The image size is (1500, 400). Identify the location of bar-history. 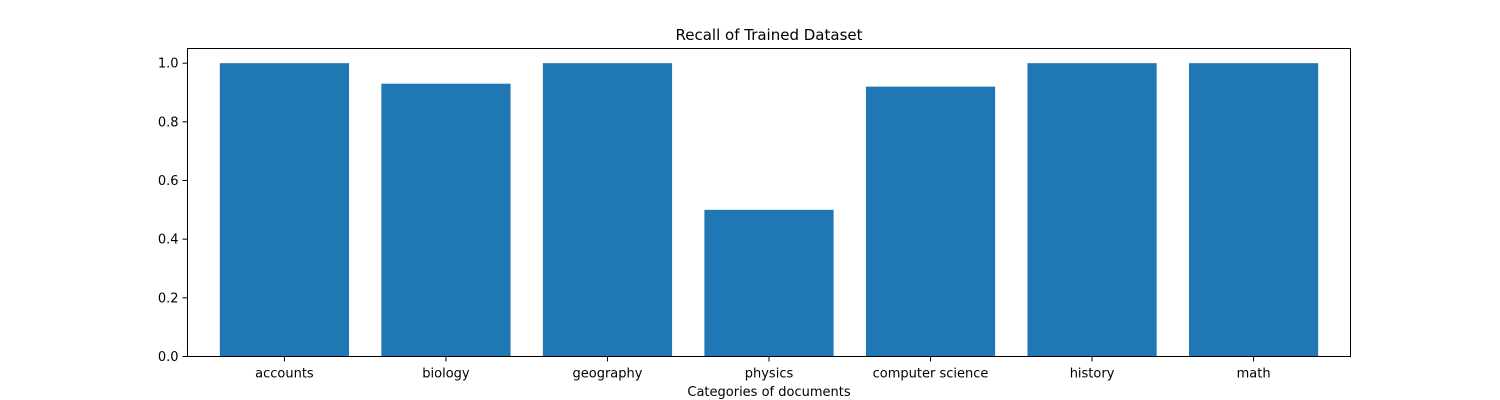
(1092, 210).